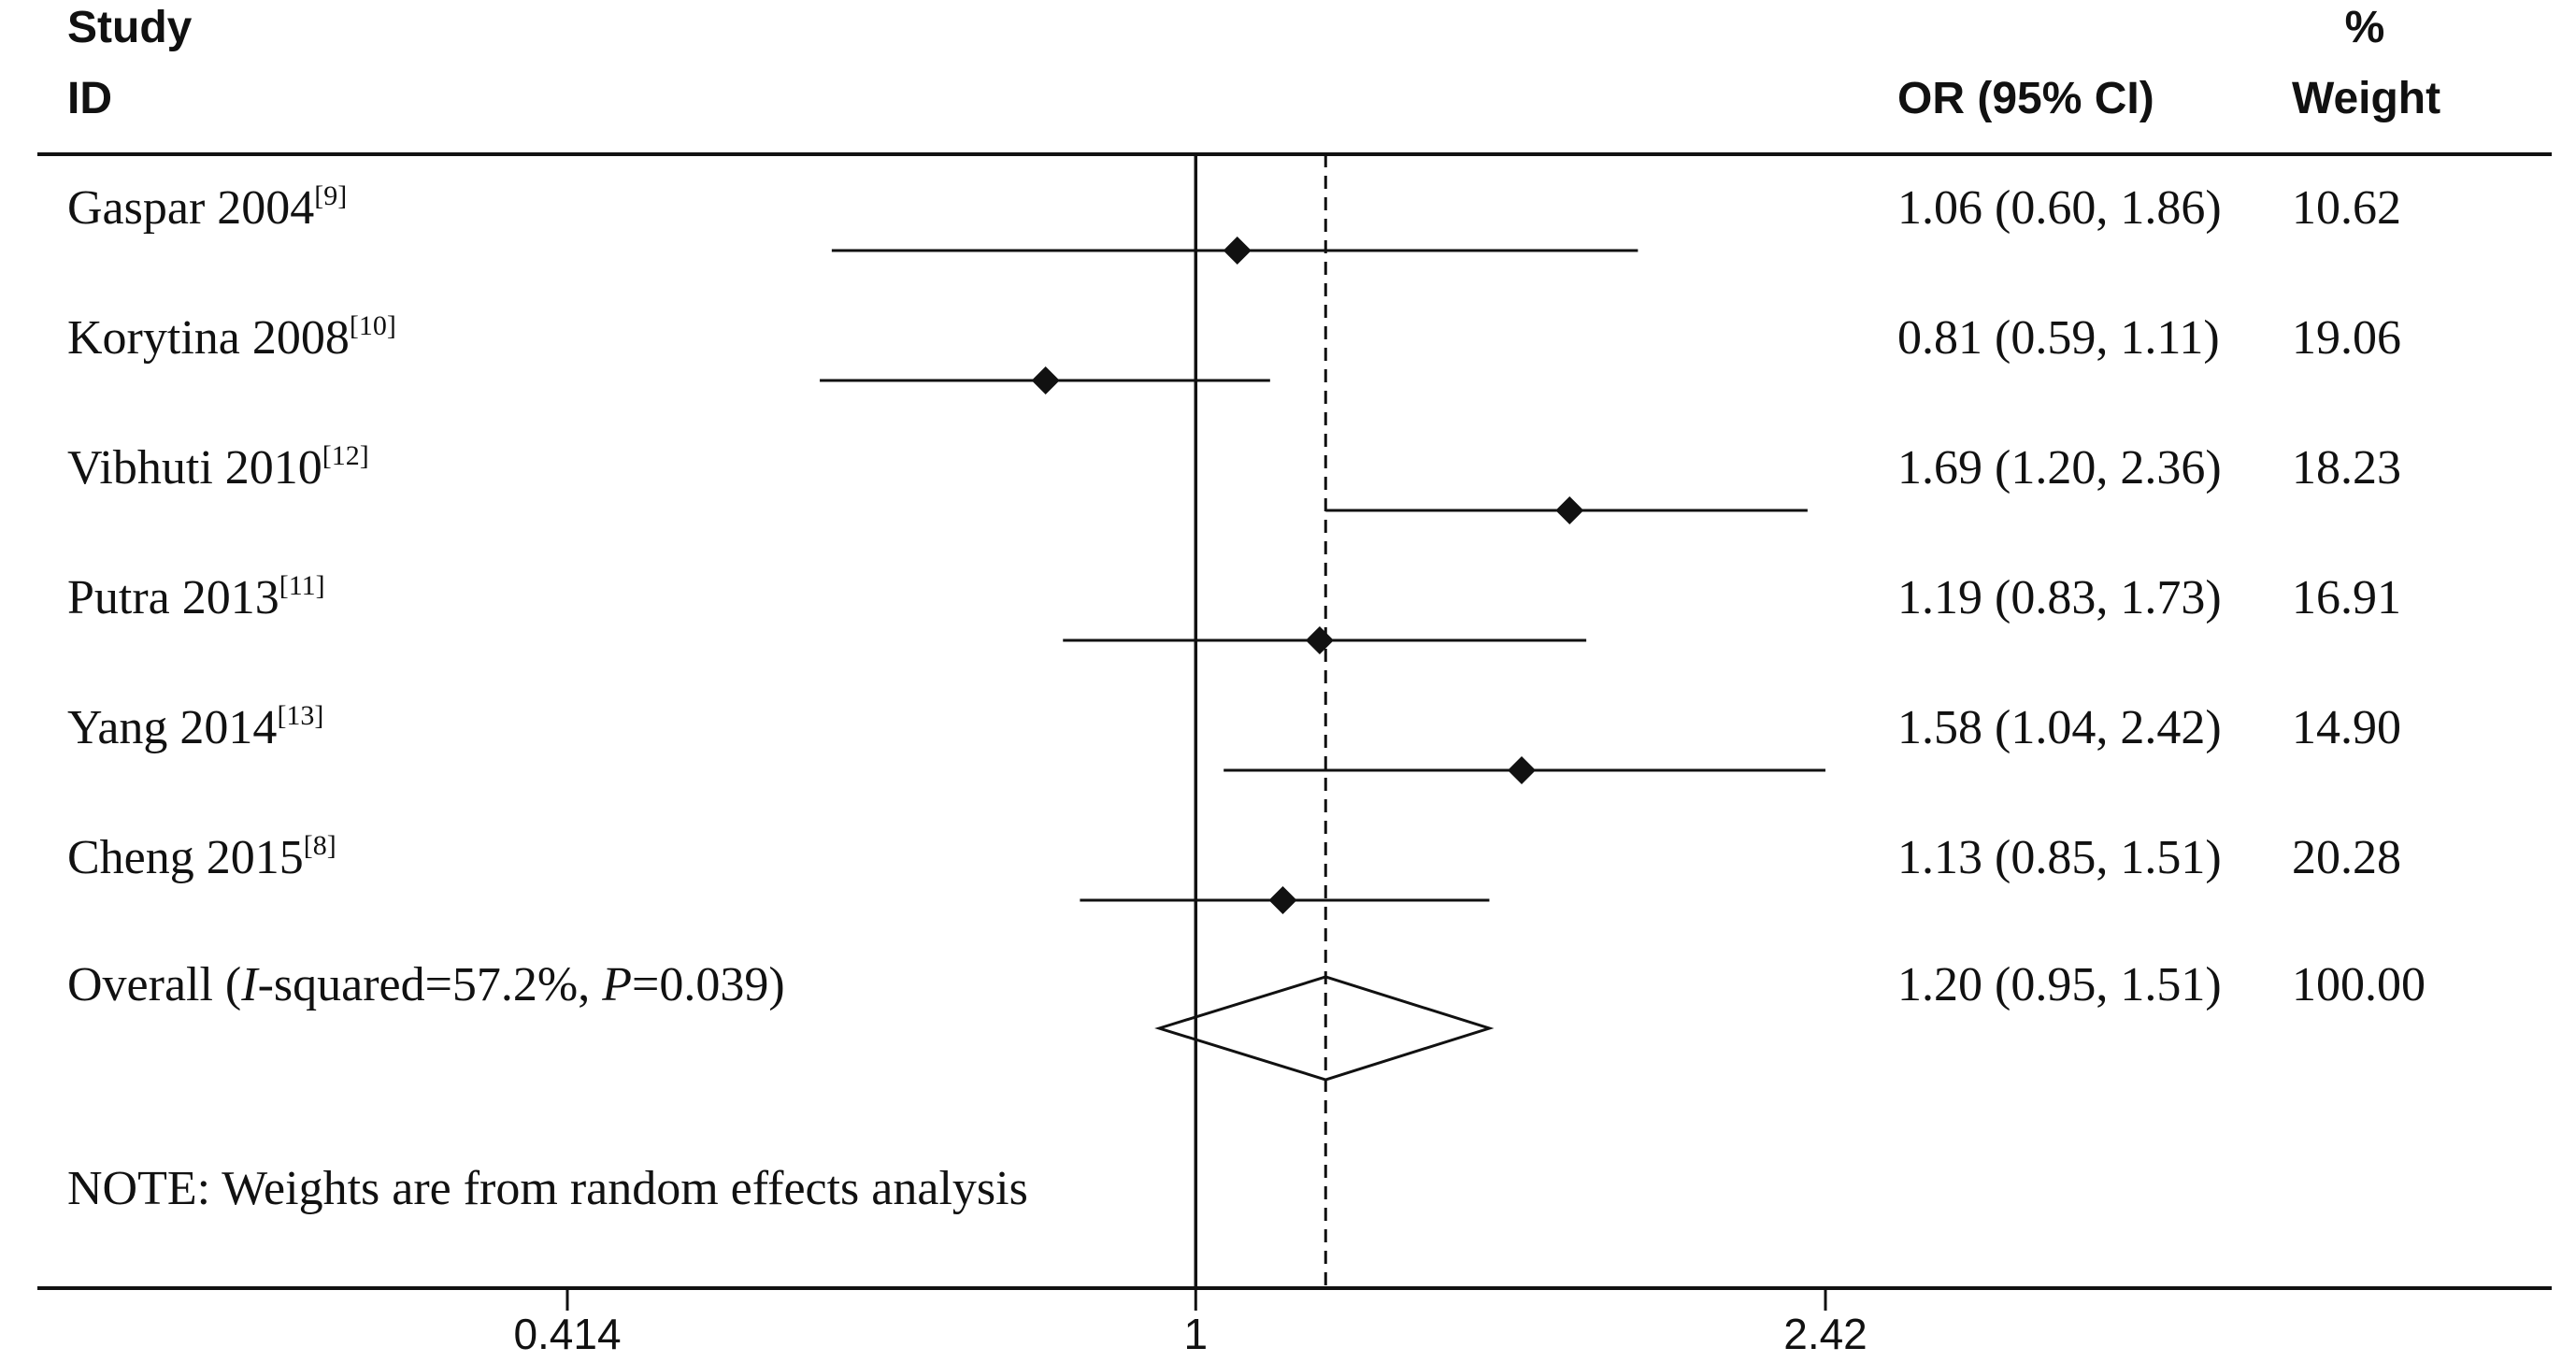 This screenshot has width=2576, height=1362. I want to click on overall-prefix: Overall (, so click(154, 984).